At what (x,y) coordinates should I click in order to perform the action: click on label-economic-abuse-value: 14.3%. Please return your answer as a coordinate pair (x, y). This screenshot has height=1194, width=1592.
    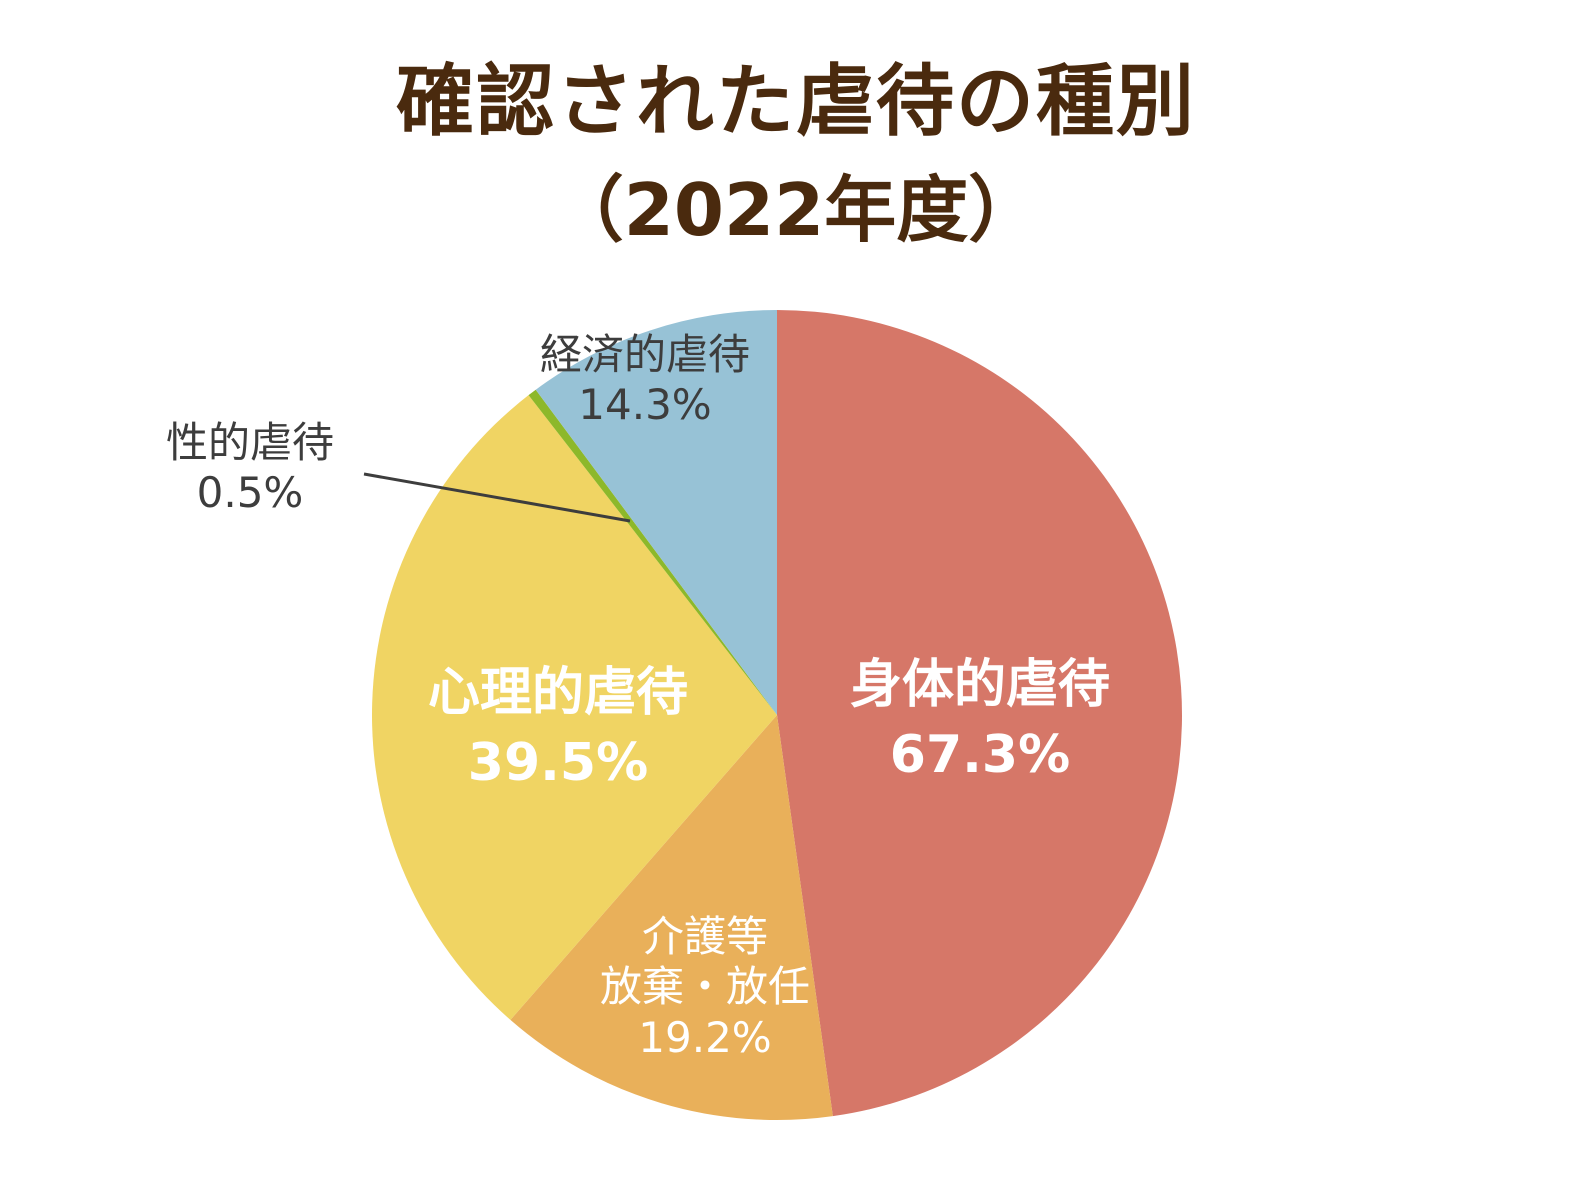
    Looking at the image, I should click on (645, 405).